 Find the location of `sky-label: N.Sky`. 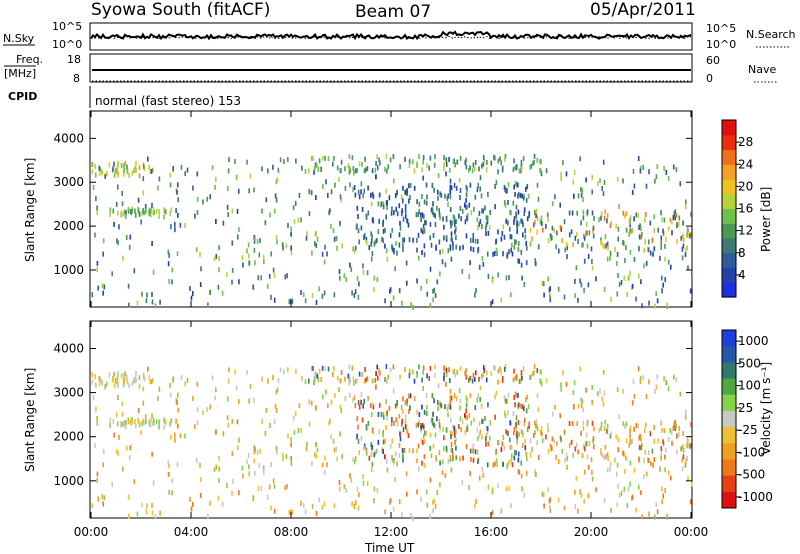

sky-label: N.Sky is located at coordinates (19, 38).